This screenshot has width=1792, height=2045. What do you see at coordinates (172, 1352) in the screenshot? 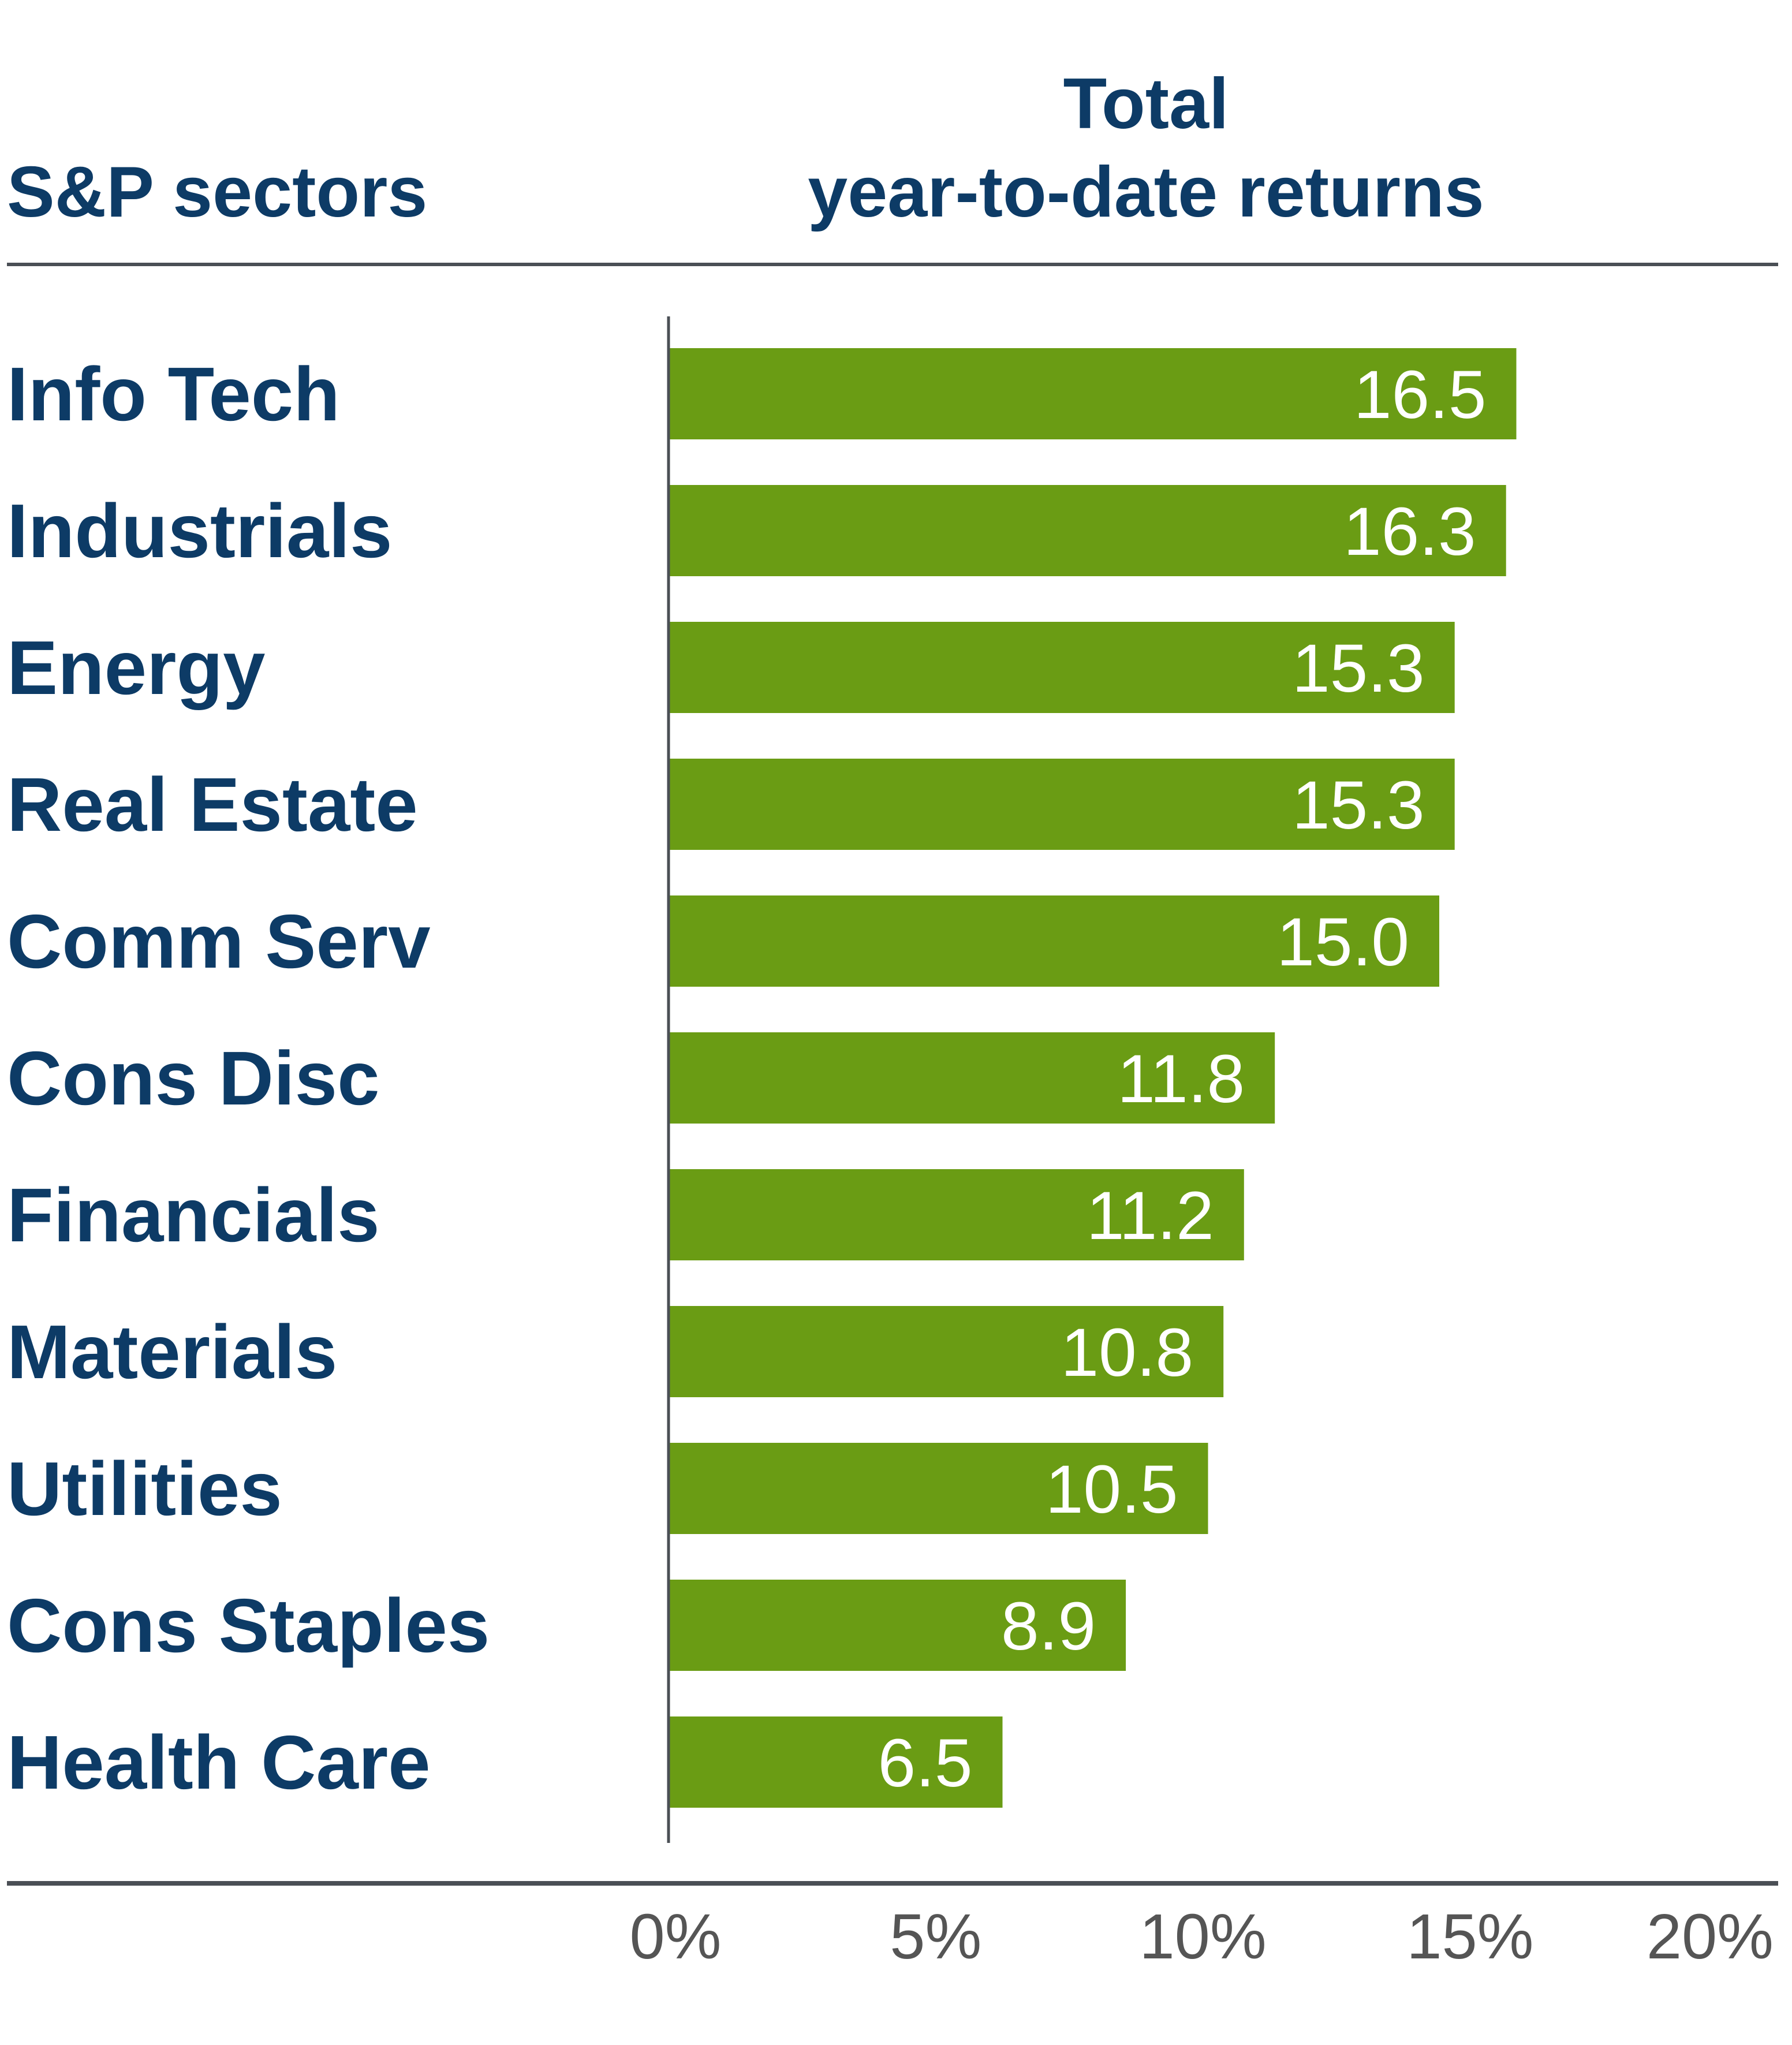
I see `category-label: Materials` at bounding box center [172, 1352].